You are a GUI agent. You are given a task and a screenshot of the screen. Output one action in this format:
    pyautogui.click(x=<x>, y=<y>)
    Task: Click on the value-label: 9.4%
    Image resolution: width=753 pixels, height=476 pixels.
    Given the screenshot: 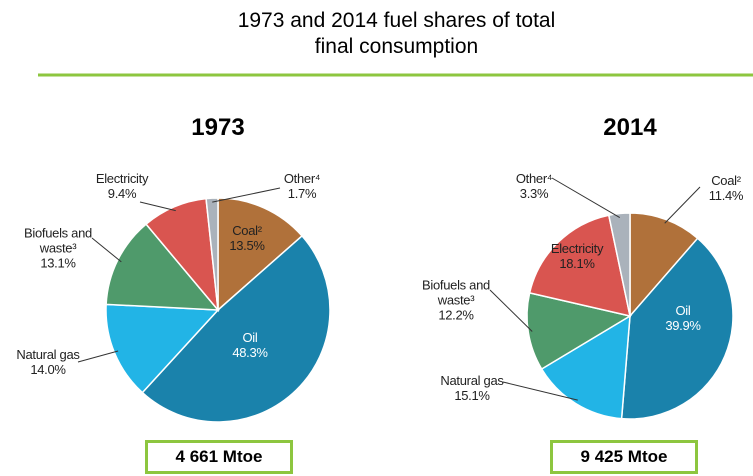 What is the action you would take?
    pyautogui.click(x=122, y=193)
    